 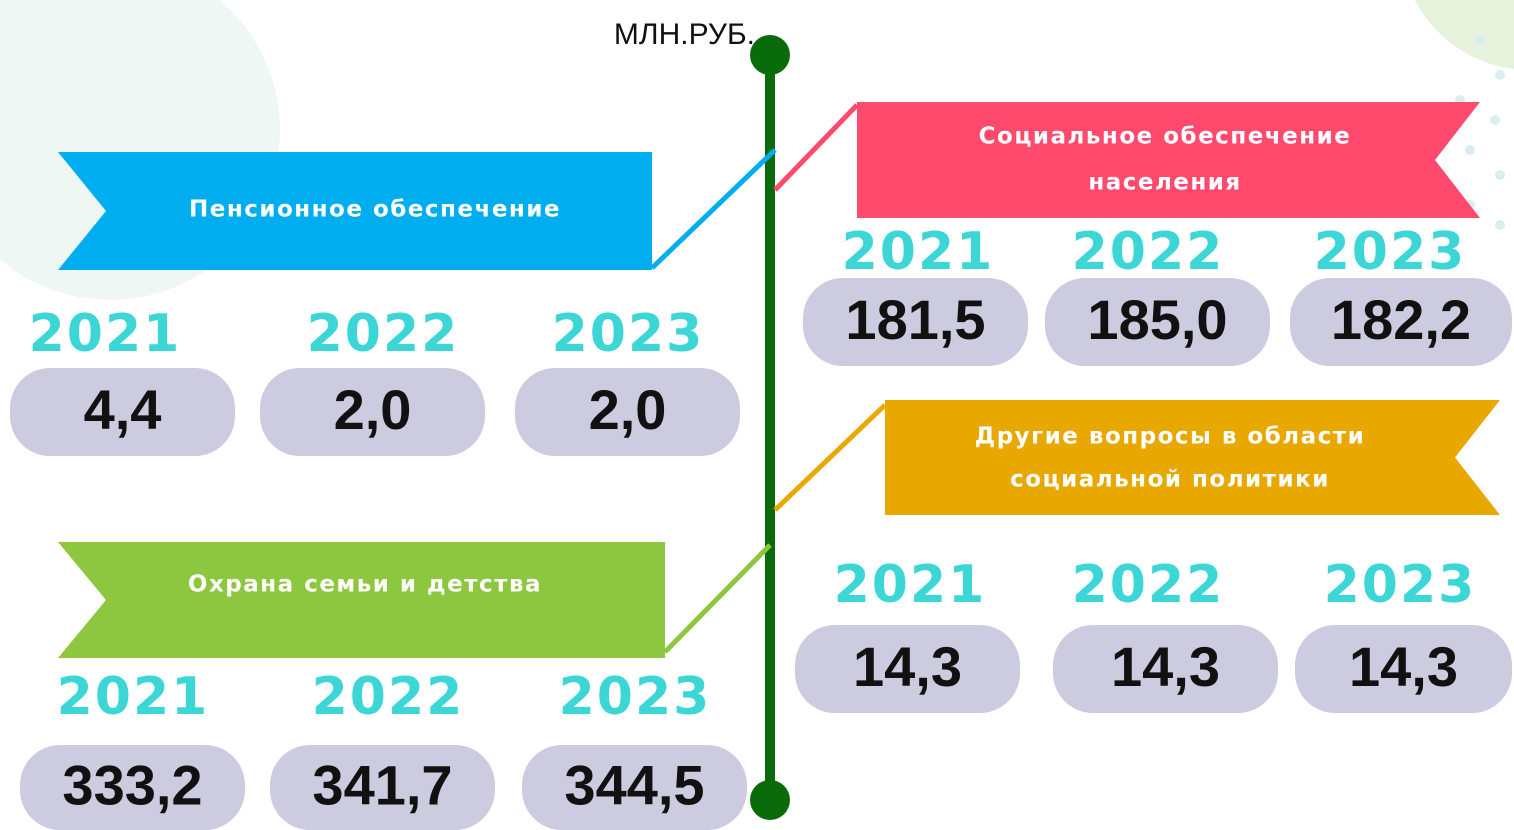 What do you see at coordinates (375, 210) in the screenshot?
I see `banner-title: Пенсионное обеспечение` at bounding box center [375, 210].